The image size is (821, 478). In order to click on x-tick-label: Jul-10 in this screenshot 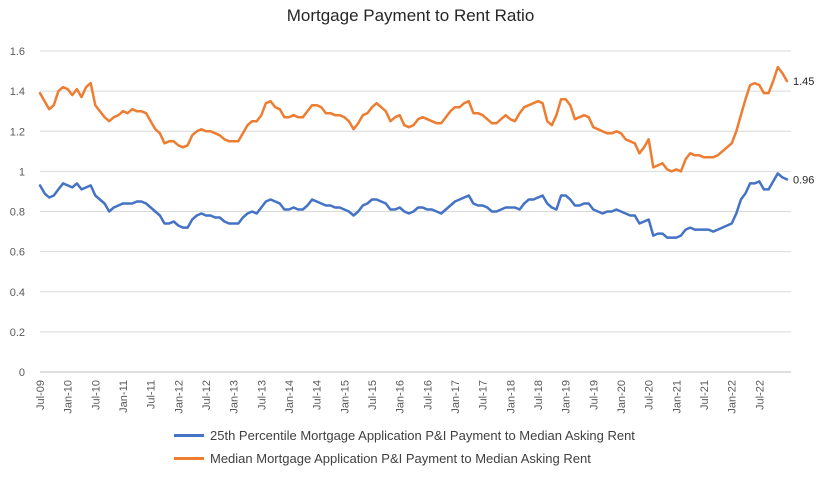, I will do `click(96, 395)`.